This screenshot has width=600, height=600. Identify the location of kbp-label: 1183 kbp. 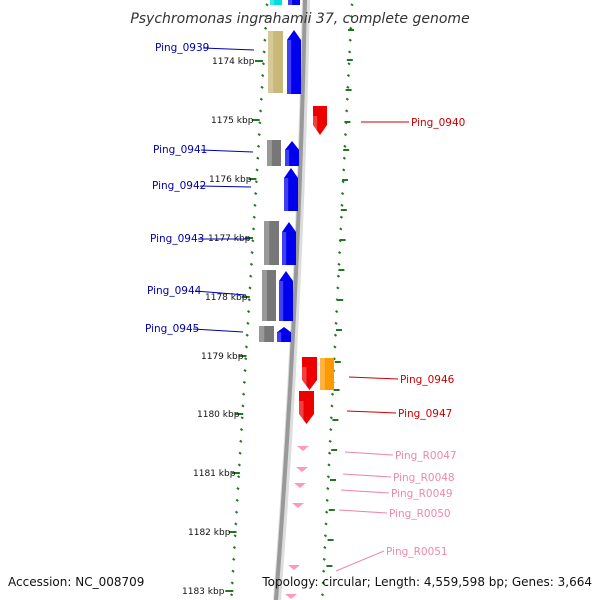
(203, 592).